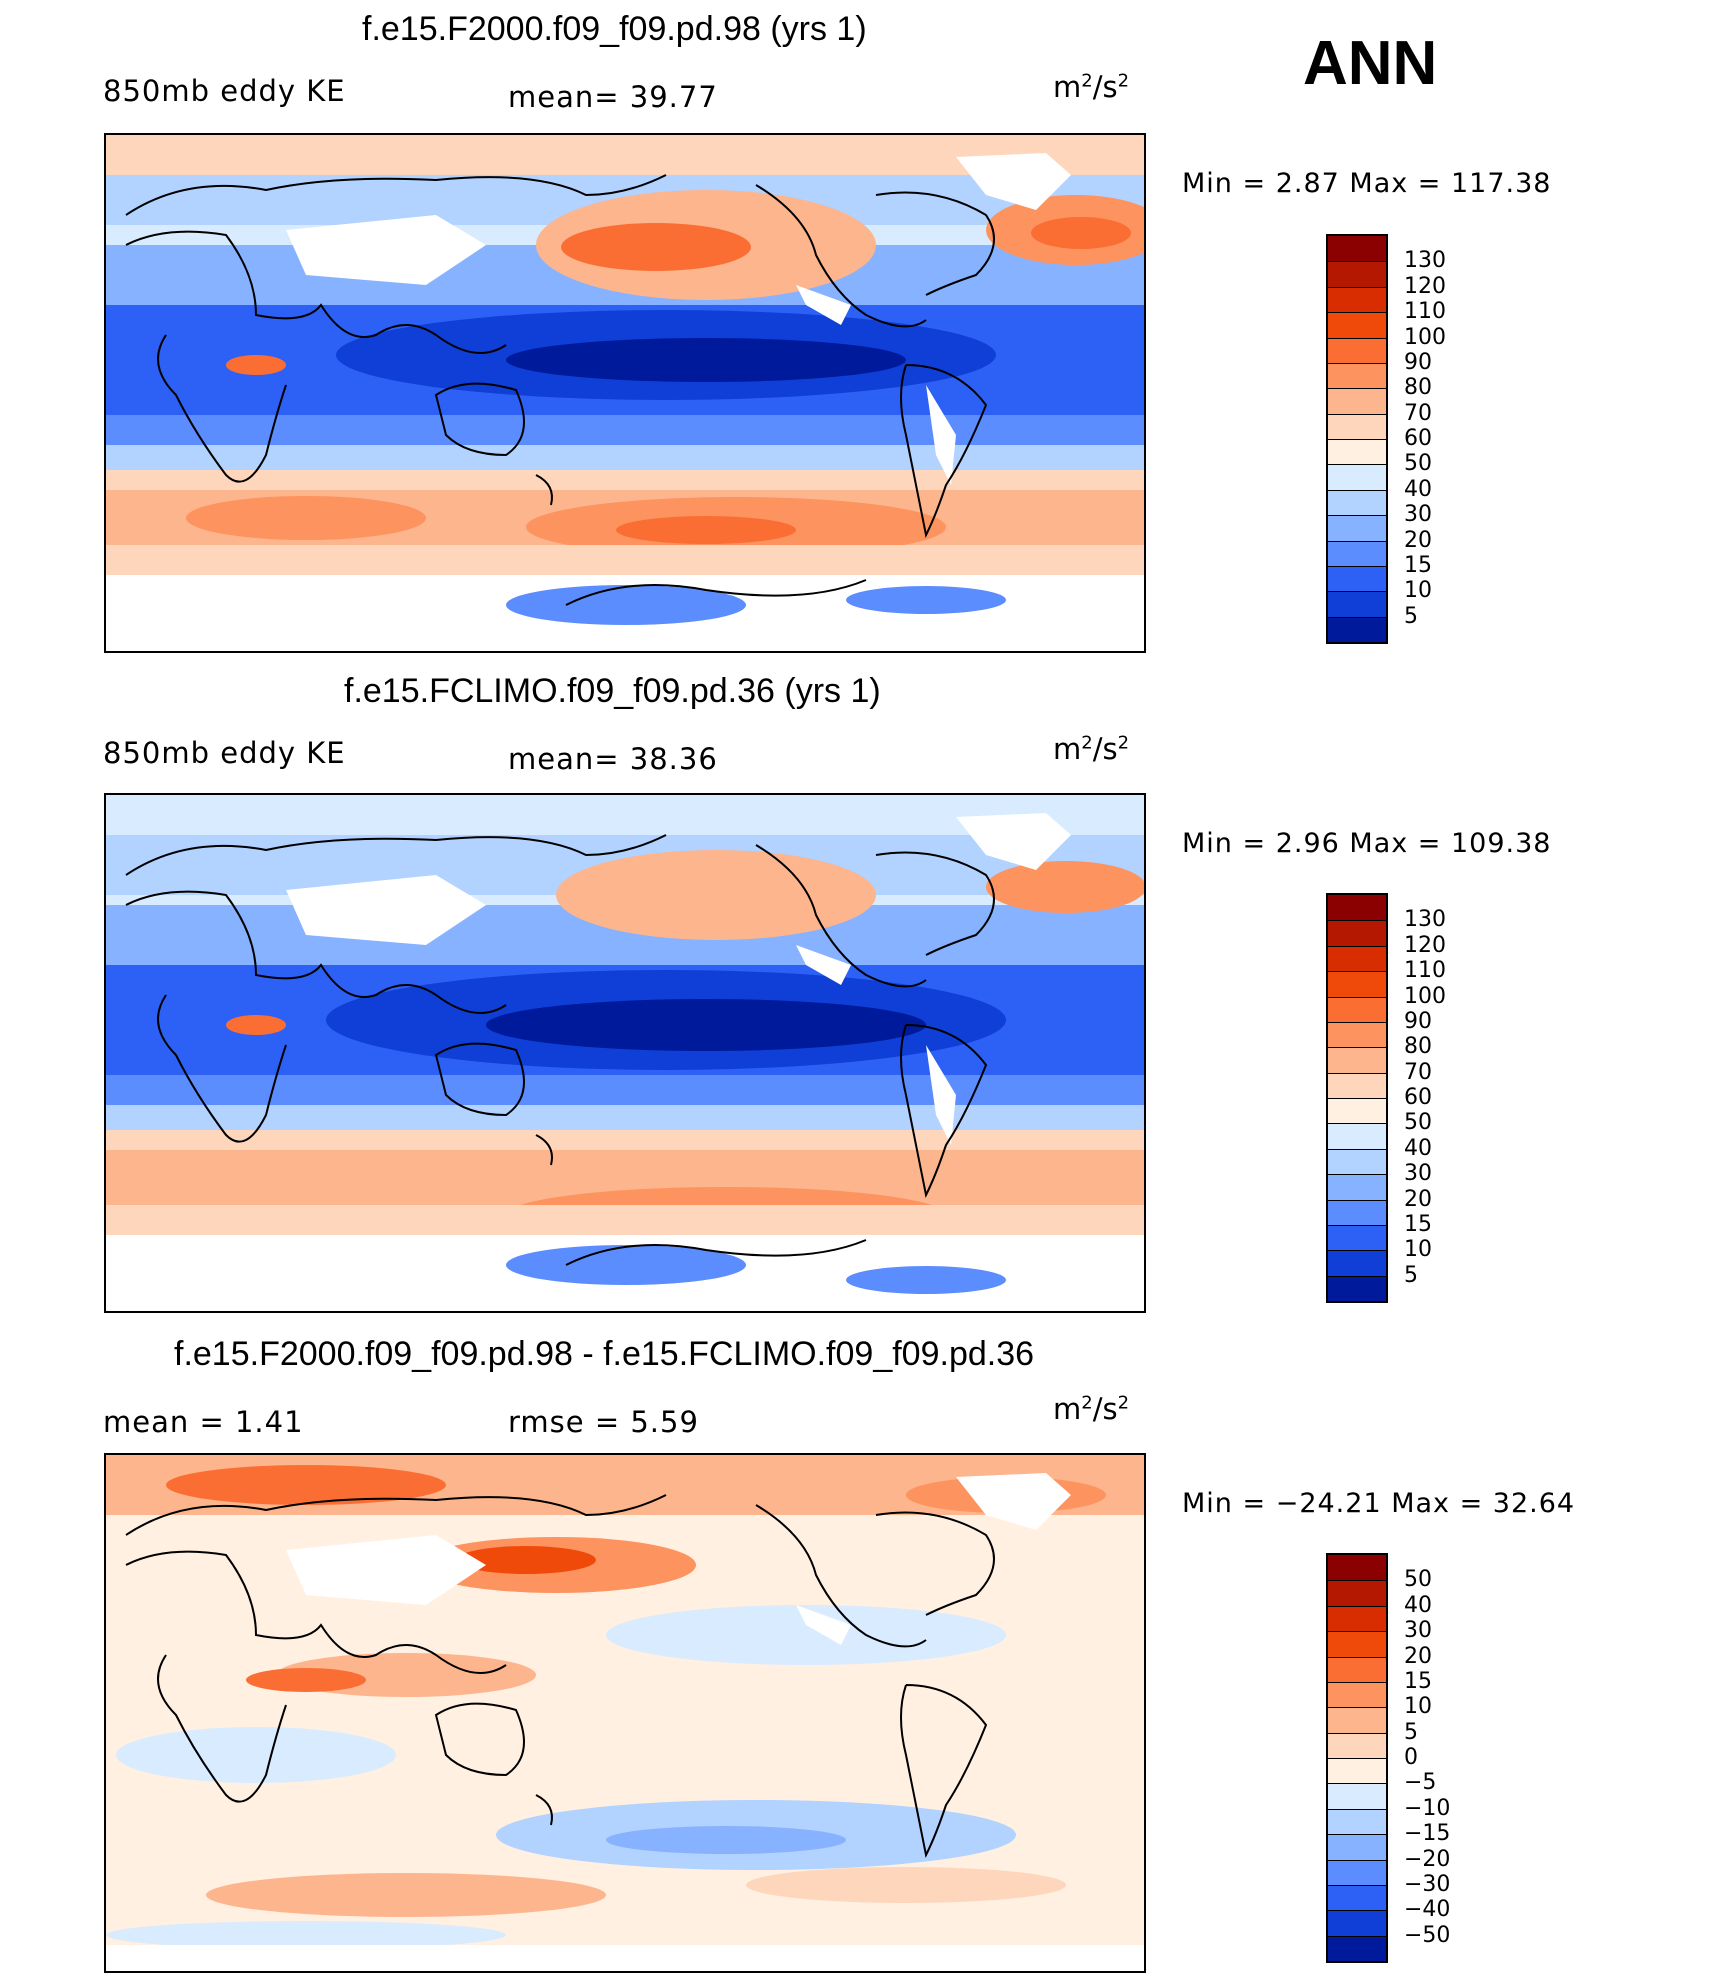 Image resolution: width=1710 pixels, height=1979 pixels. What do you see at coordinates (1425, 996) in the screenshot?
I see `colorbar-tick-label: 100` at bounding box center [1425, 996].